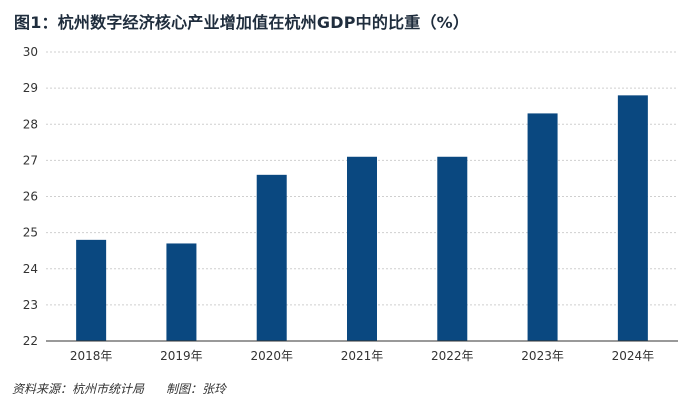 The image size is (698, 405). I want to click on y-tick-label: 27, so click(30, 160).